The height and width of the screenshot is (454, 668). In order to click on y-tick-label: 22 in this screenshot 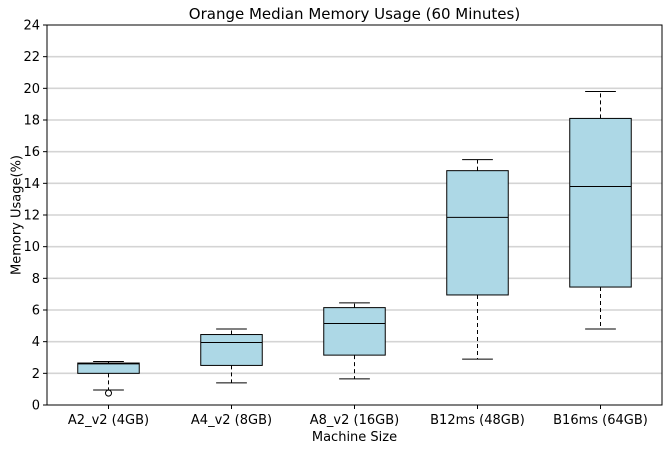, I will do `click(31, 57)`.